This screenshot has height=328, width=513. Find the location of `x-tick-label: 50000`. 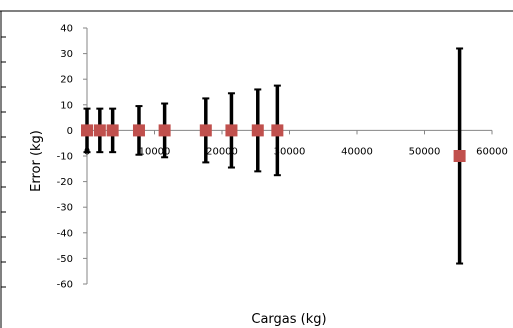

x-tick-label: 50000 is located at coordinates (425, 151).